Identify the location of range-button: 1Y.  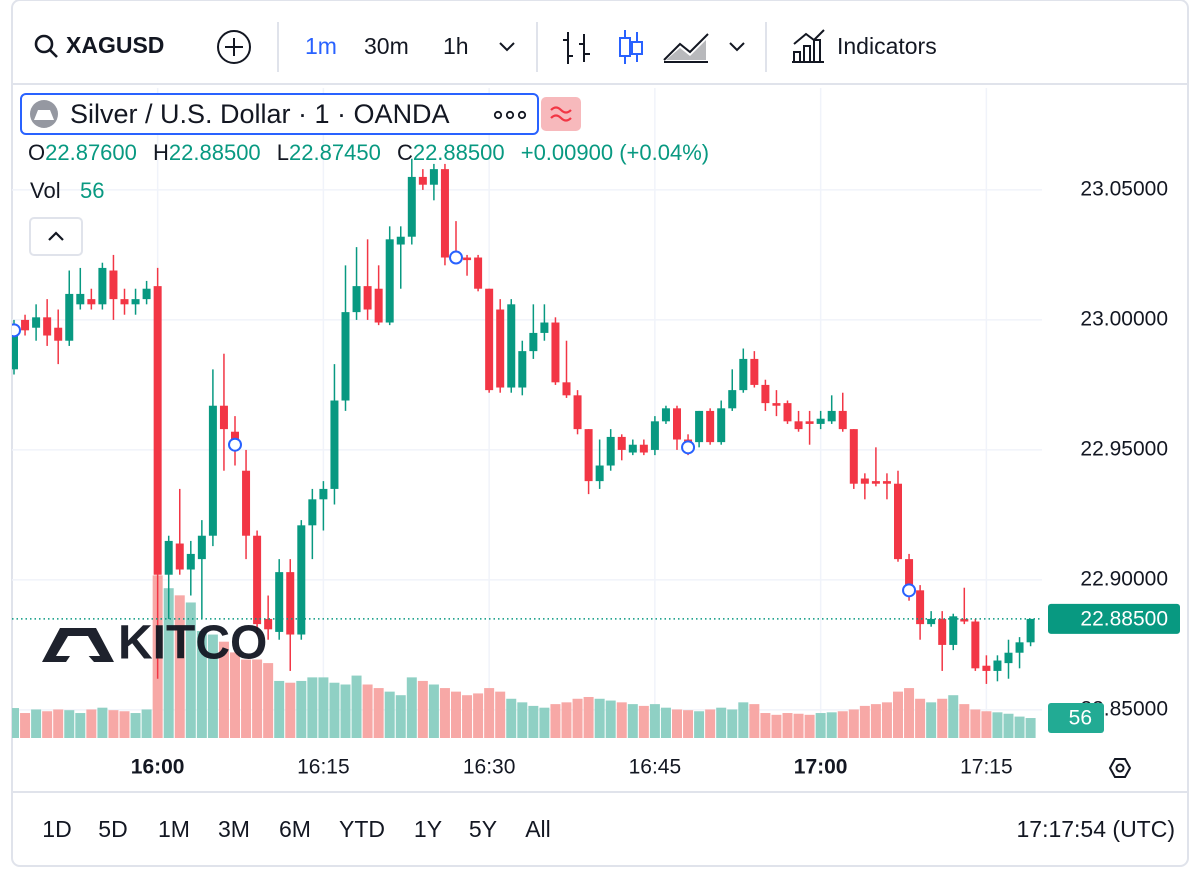
(428, 829).